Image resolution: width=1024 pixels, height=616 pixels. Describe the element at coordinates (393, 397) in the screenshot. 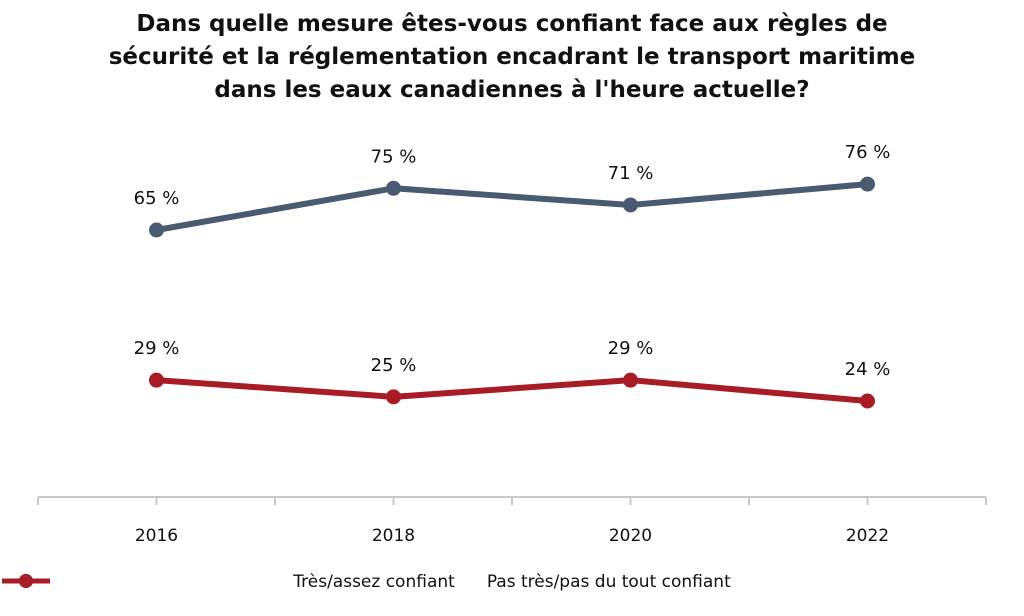

I see `series-2-point-2018` at that location.